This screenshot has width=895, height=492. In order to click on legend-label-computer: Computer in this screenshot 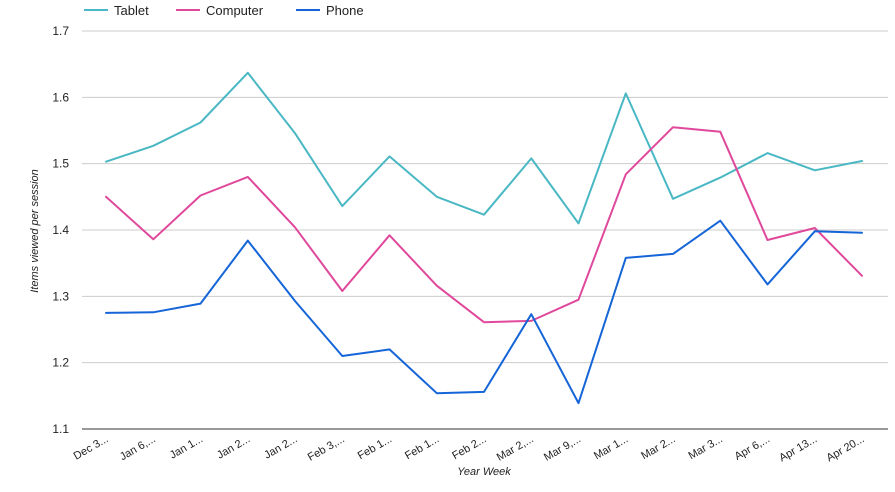, I will do `click(235, 10)`.